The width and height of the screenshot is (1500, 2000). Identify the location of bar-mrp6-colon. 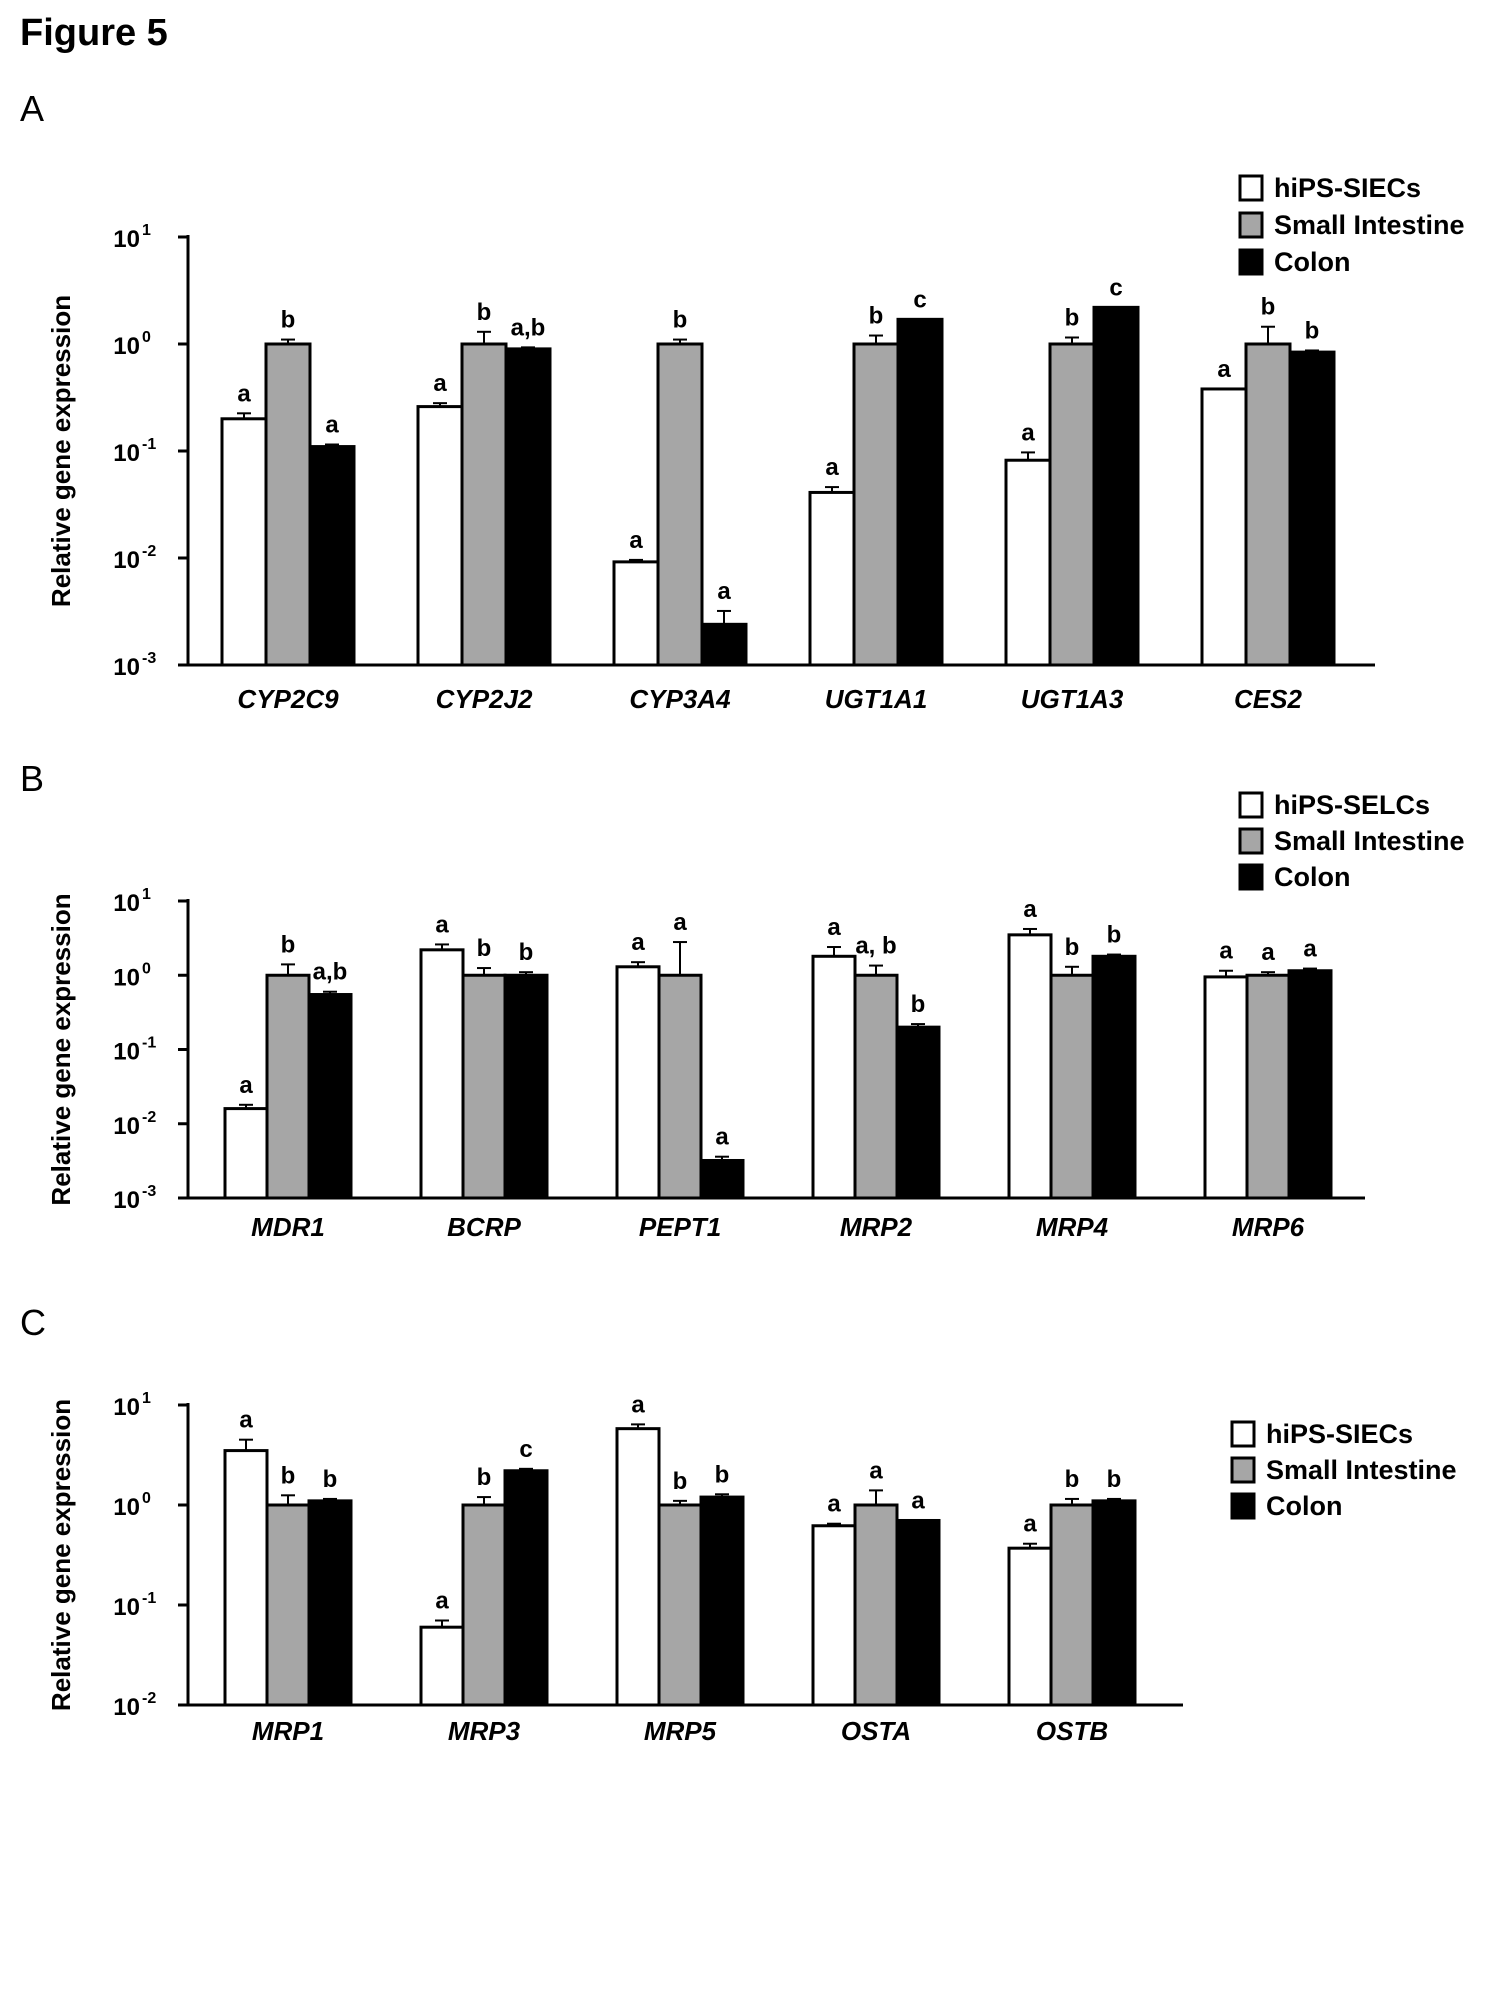
(1310, 1084).